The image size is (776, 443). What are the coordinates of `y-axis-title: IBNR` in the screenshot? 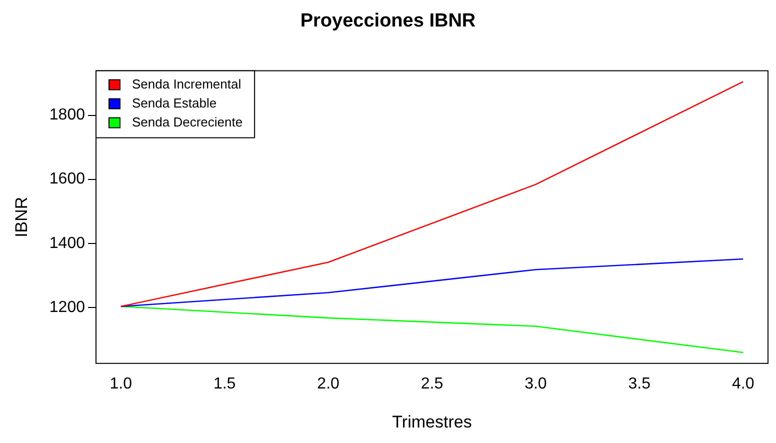 It's located at (21, 217).